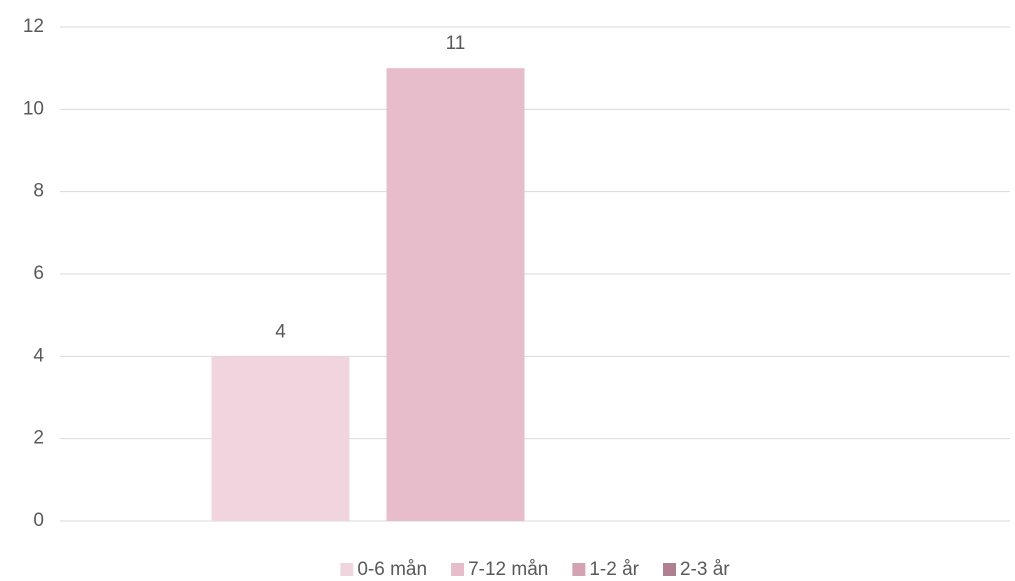 The height and width of the screenshot is (581, 1015). Describe the element at coordinates (38, 438) in the screenshot. I see `y-tick-label: 2` at that location.